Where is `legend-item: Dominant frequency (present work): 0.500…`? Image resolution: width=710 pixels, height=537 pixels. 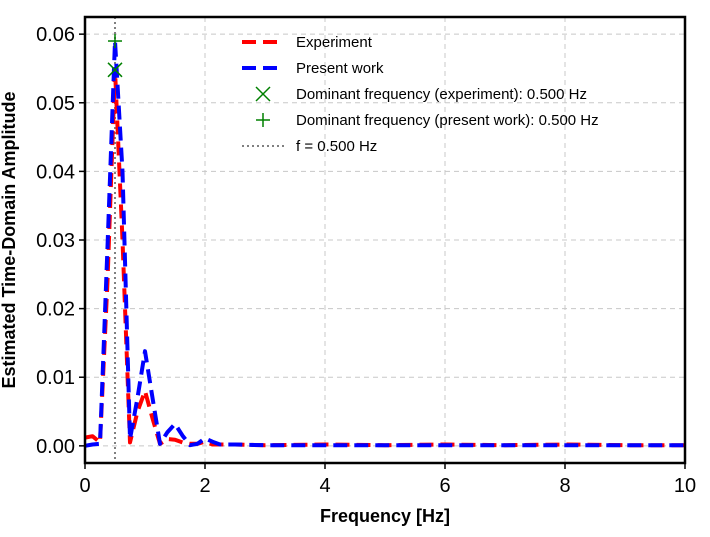 legend-item: Dominant frequency (present work): 0.500… is located at coordinates (427, 120).